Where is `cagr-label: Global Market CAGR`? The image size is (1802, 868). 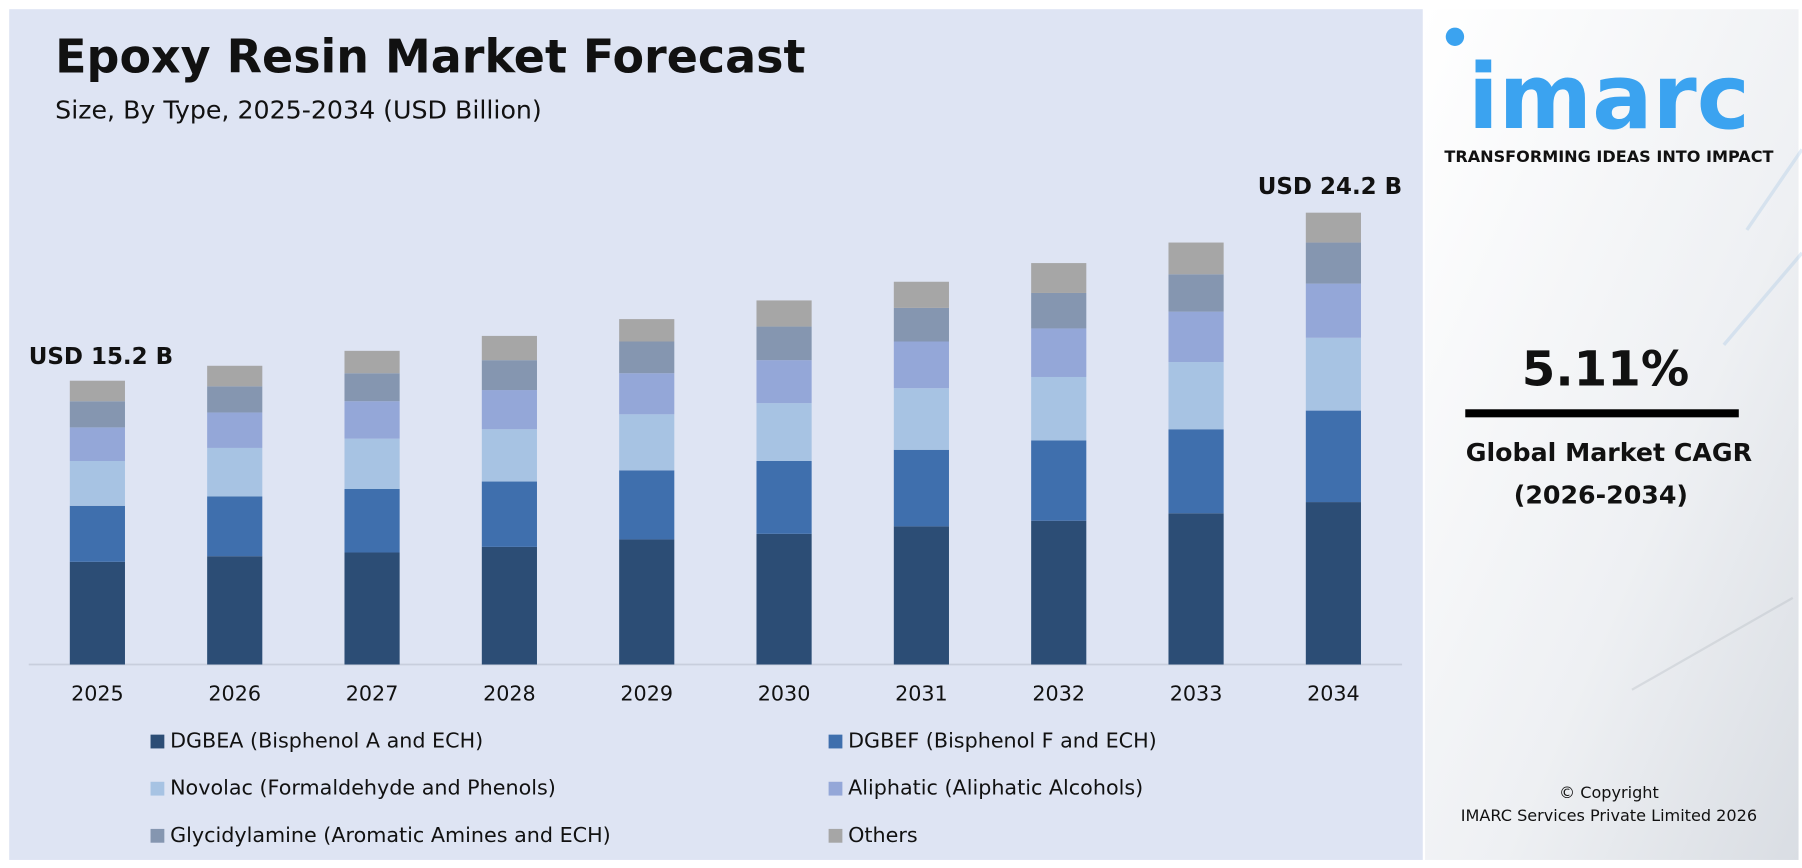 cagr-label: Global Market CAGR is located at coordinates (1609, 452).